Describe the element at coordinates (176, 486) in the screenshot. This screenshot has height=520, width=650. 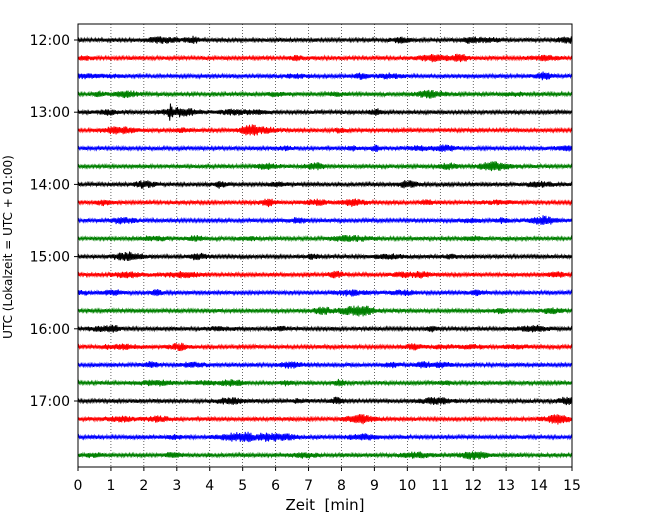
I see `x-tick-label: 3` at that location.